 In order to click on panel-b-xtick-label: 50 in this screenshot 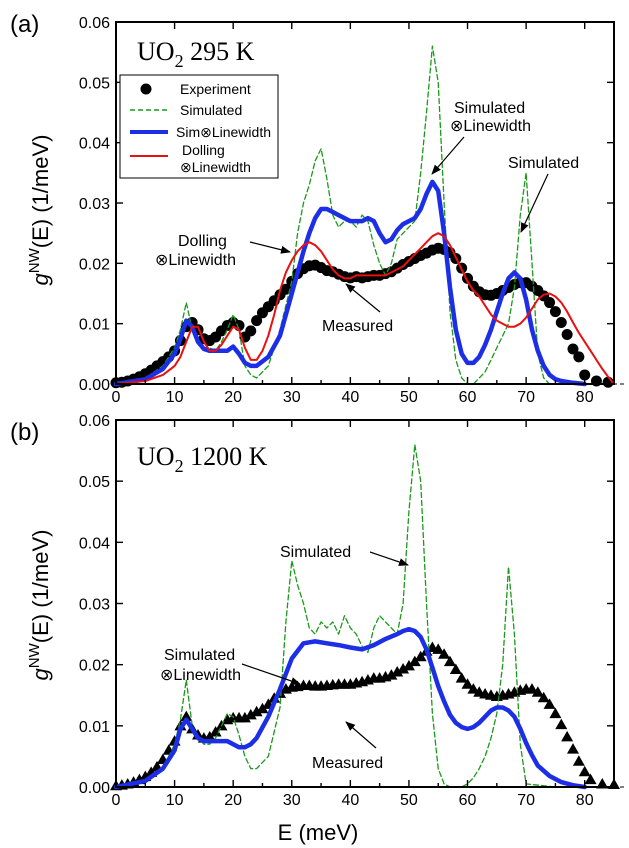, I will do `click(409, 800)`.